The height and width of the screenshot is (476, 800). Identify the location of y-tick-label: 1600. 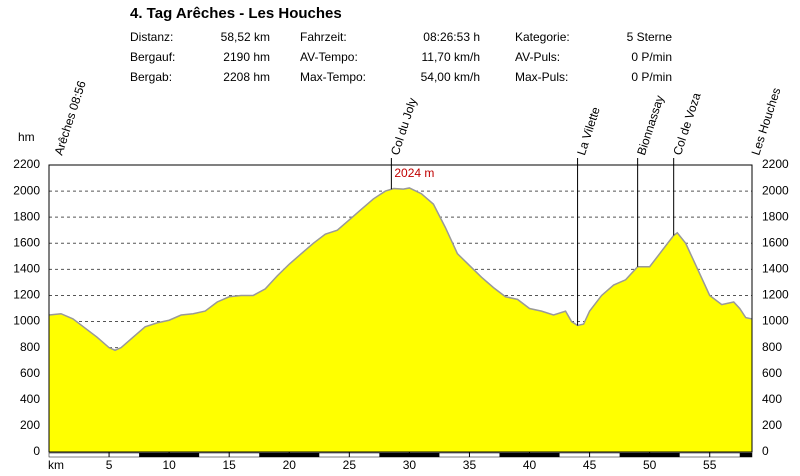
(26, 242).